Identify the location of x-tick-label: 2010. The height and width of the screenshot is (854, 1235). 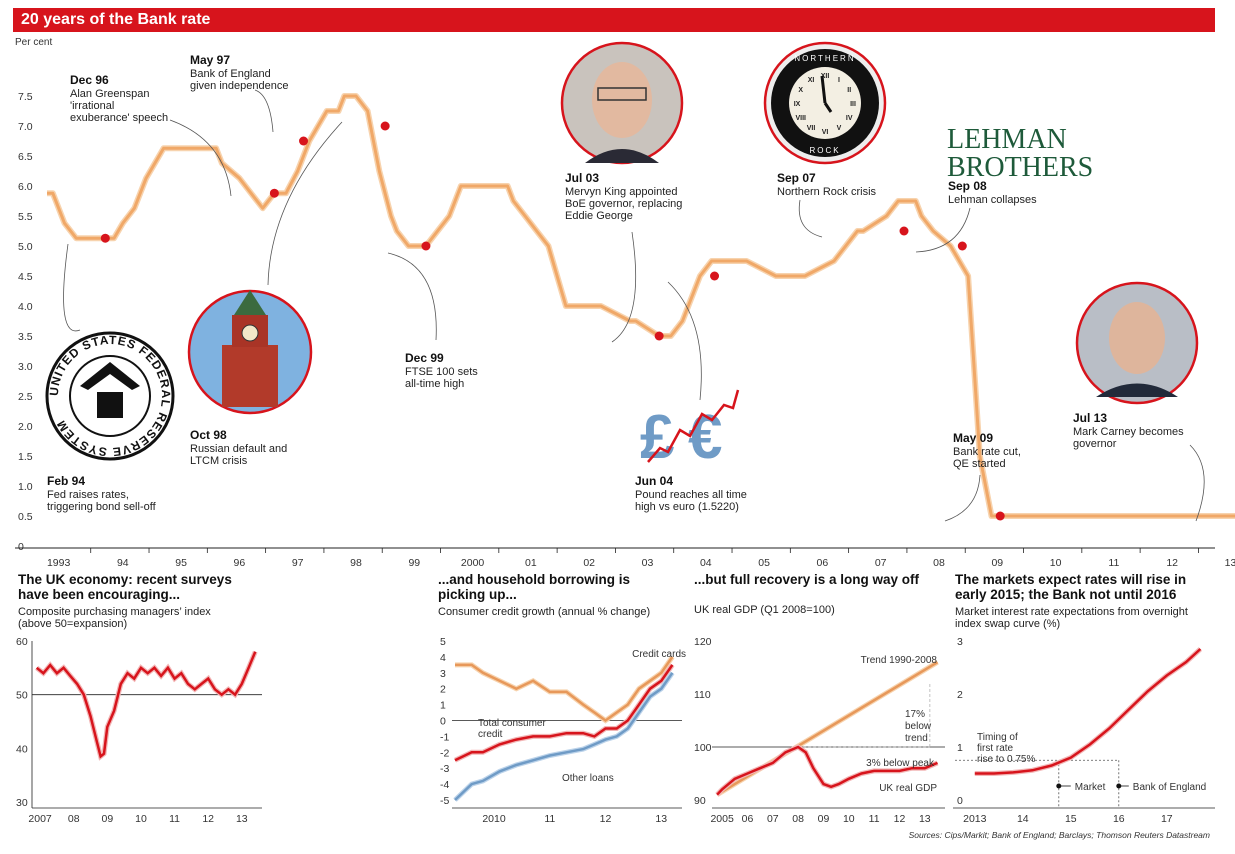
(494, 819).